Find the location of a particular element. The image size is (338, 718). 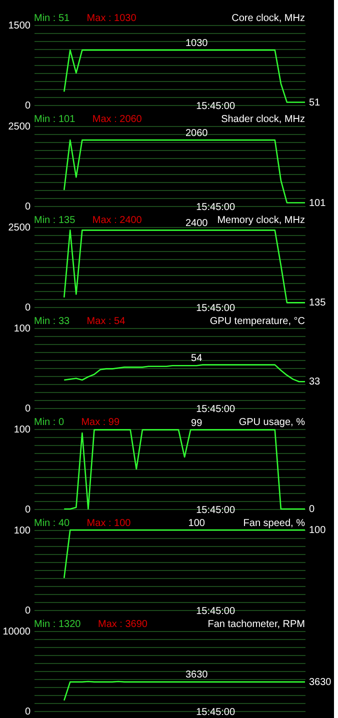

text: Max : 99 is located at coordinates (100, 422).